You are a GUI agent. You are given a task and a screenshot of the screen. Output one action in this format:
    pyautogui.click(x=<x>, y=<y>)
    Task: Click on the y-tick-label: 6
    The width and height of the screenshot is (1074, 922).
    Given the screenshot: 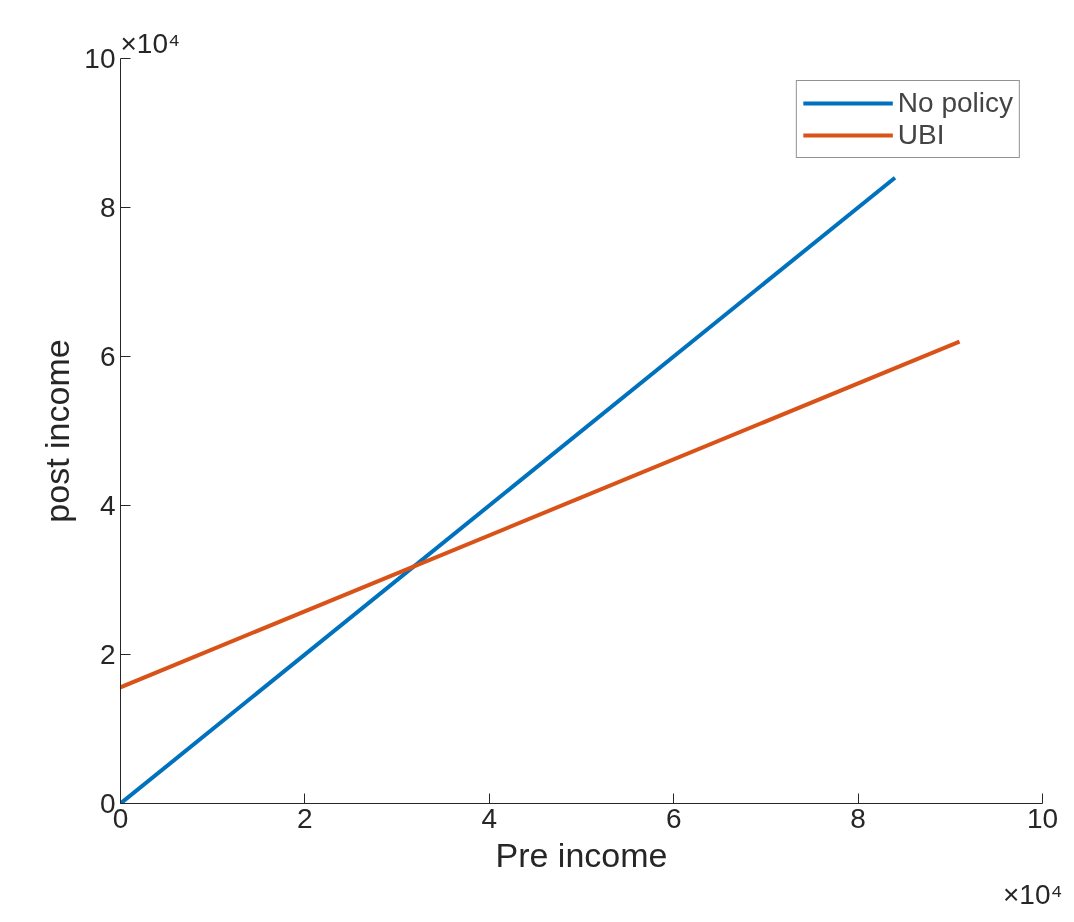 What is the action you would take?
    pyautogui.click(x=107, y=356)
    